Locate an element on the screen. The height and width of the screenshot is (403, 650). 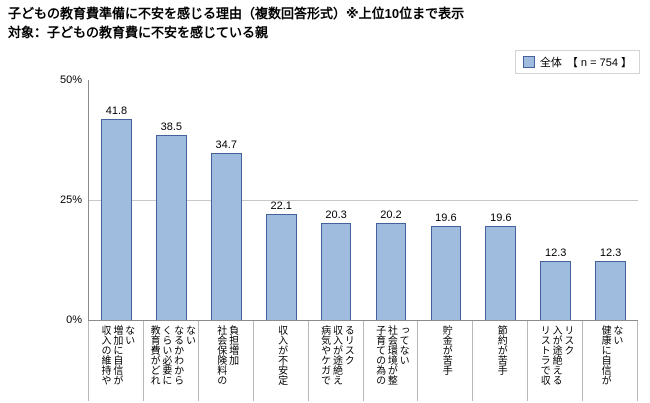
x-axis-label-cell: 病気やケガで収入が途絶えるリスク is located at coordinates (336, 361).